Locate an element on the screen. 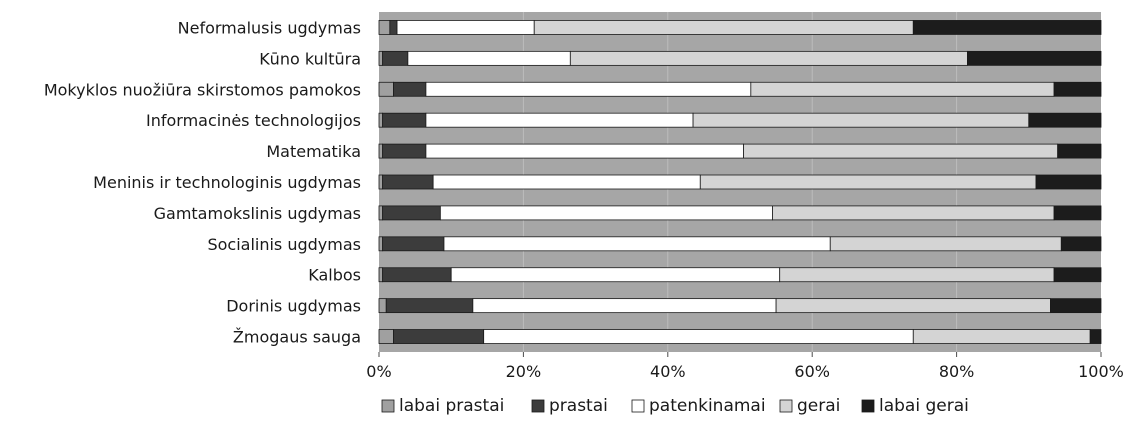 This screenshot has width=1127, height=428. category-label: Gamtamokslinis ugdymas is located at coordinates (257, 213).